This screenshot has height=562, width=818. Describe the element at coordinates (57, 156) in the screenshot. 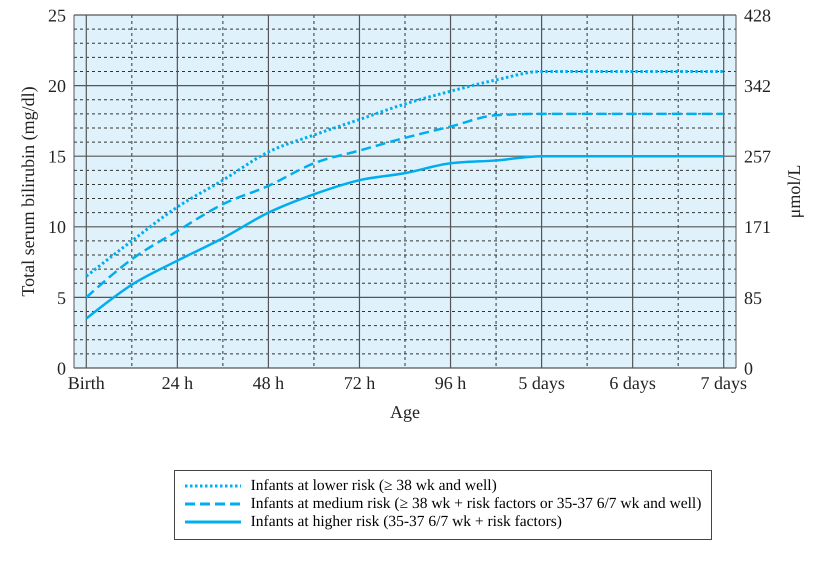

I see `y-tick-label: 15` at that location.